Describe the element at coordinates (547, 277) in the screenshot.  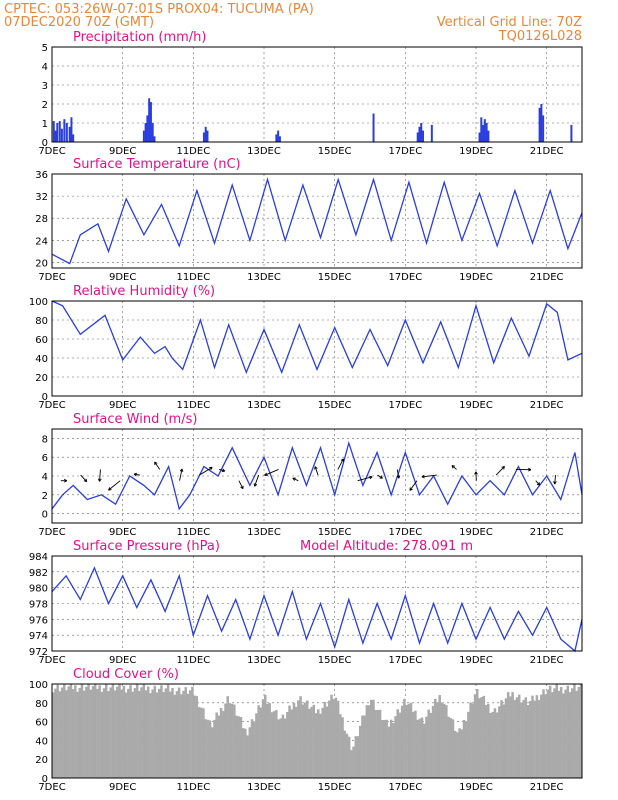
I see `x-tick-label: 21DEC` at that location.